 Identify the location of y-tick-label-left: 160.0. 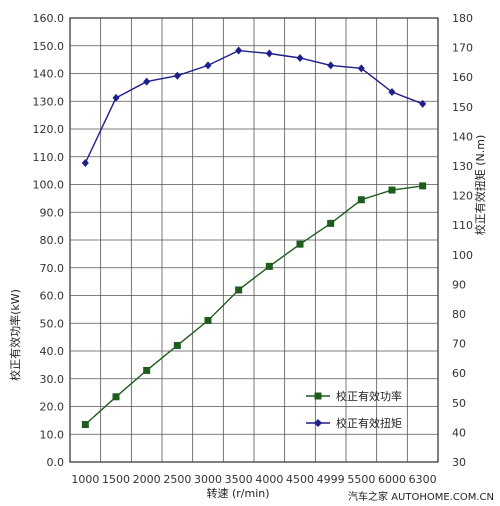
(49, 18).